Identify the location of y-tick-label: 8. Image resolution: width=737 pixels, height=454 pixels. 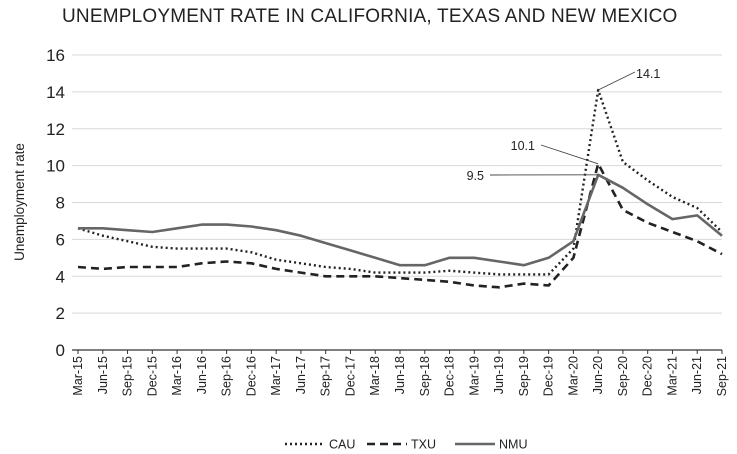
(60, 203).